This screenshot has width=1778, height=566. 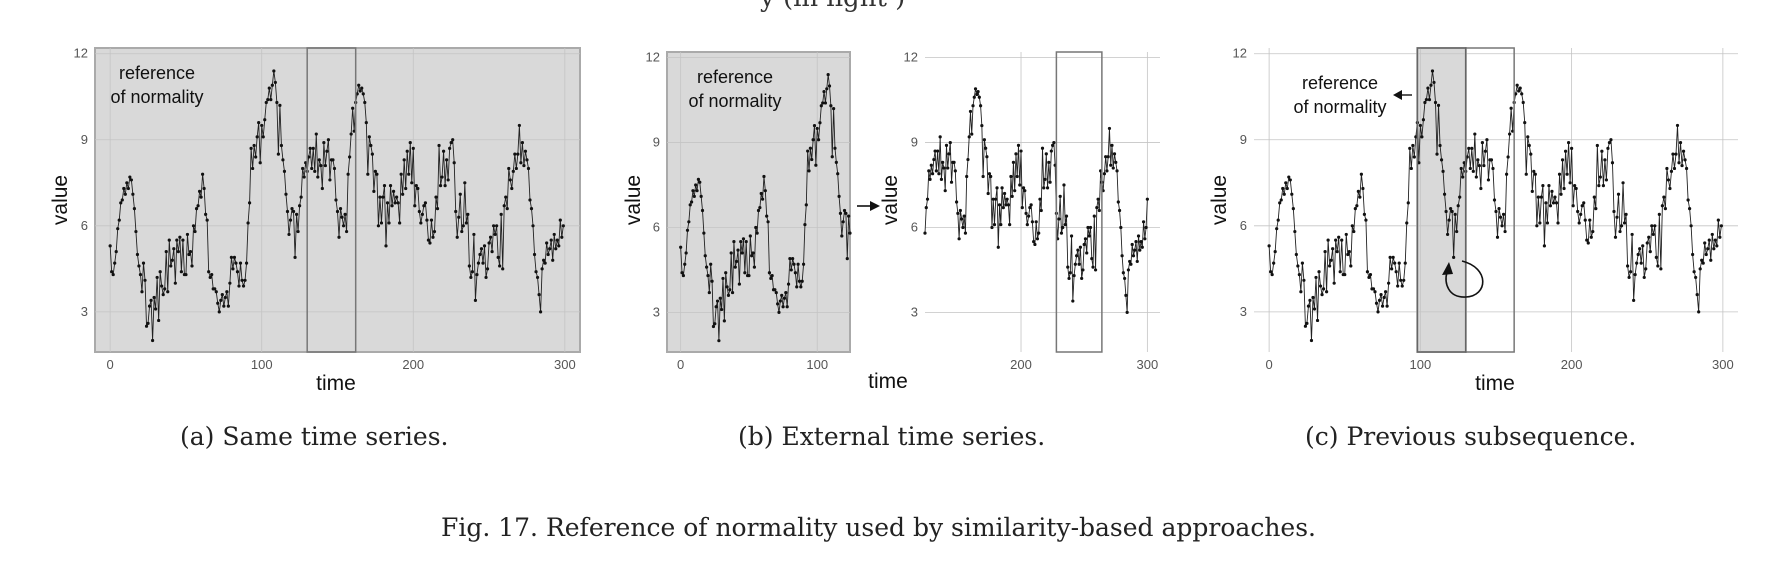 I want to click on x-axis-label: time, so click(x=1495, y=383).